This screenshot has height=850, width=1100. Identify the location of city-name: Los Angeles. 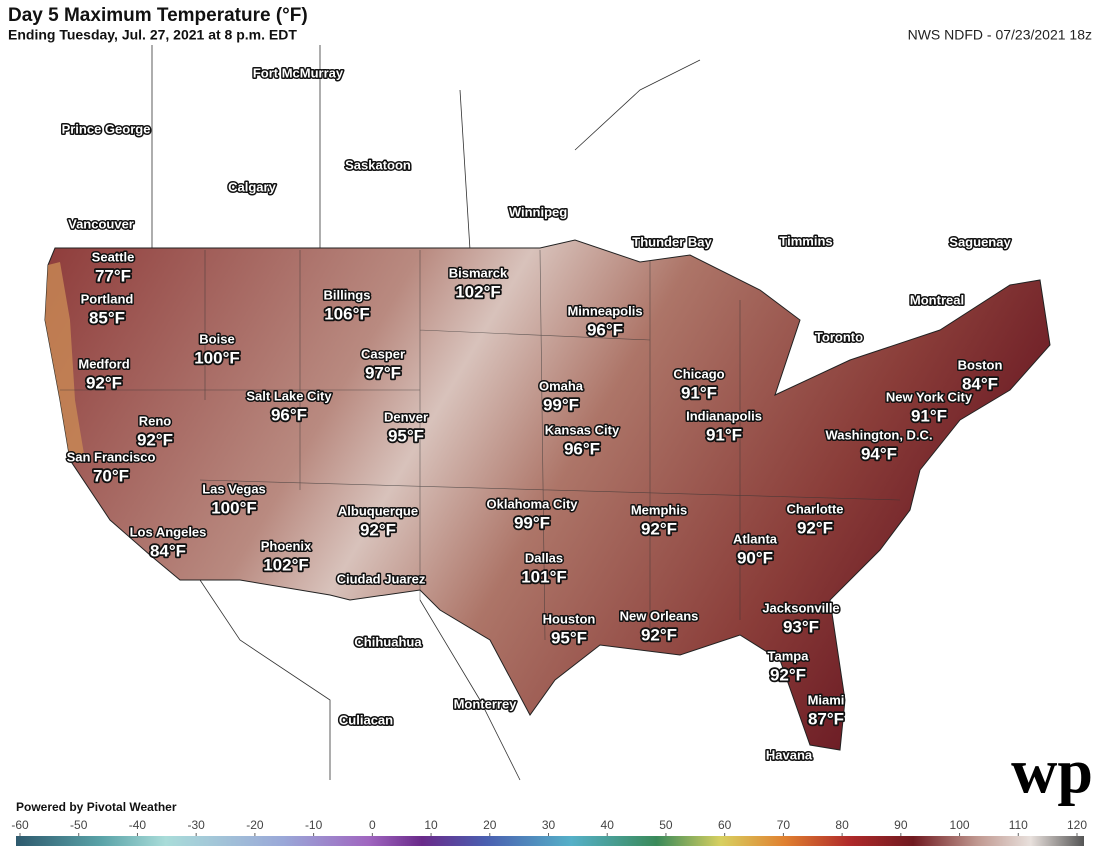
(168, 531).